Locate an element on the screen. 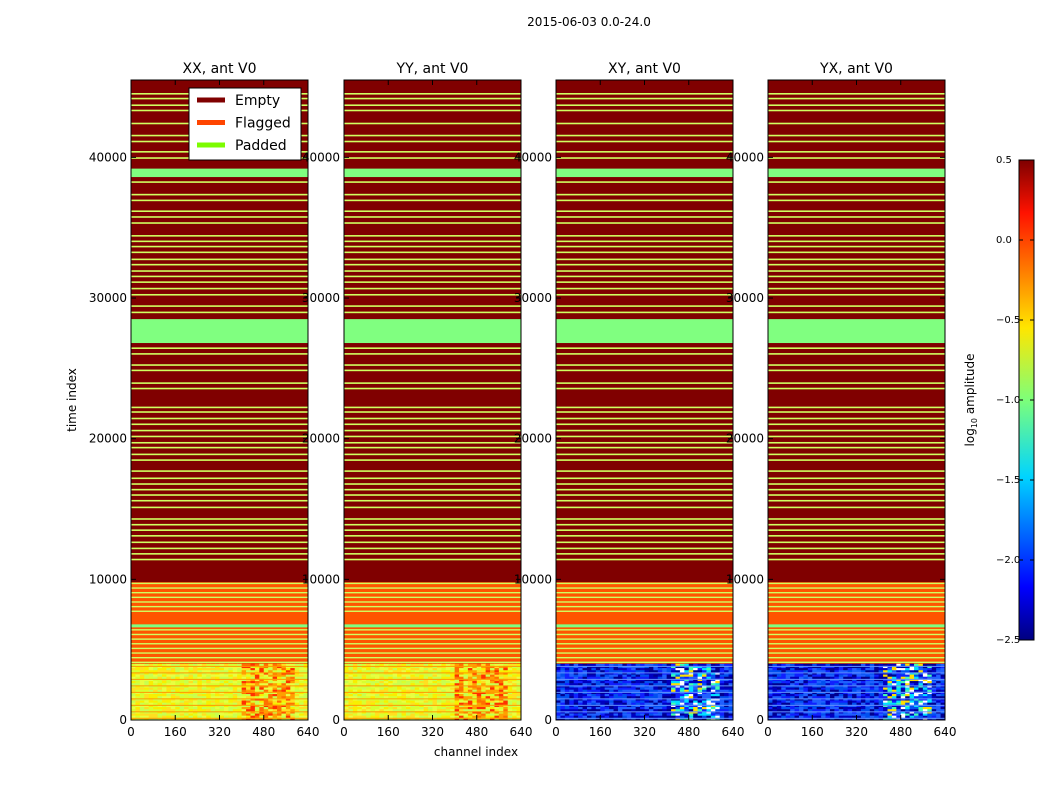 The width and height of the screenshot is (1050, 800). flagged-line is located at coordinates (856, 611).